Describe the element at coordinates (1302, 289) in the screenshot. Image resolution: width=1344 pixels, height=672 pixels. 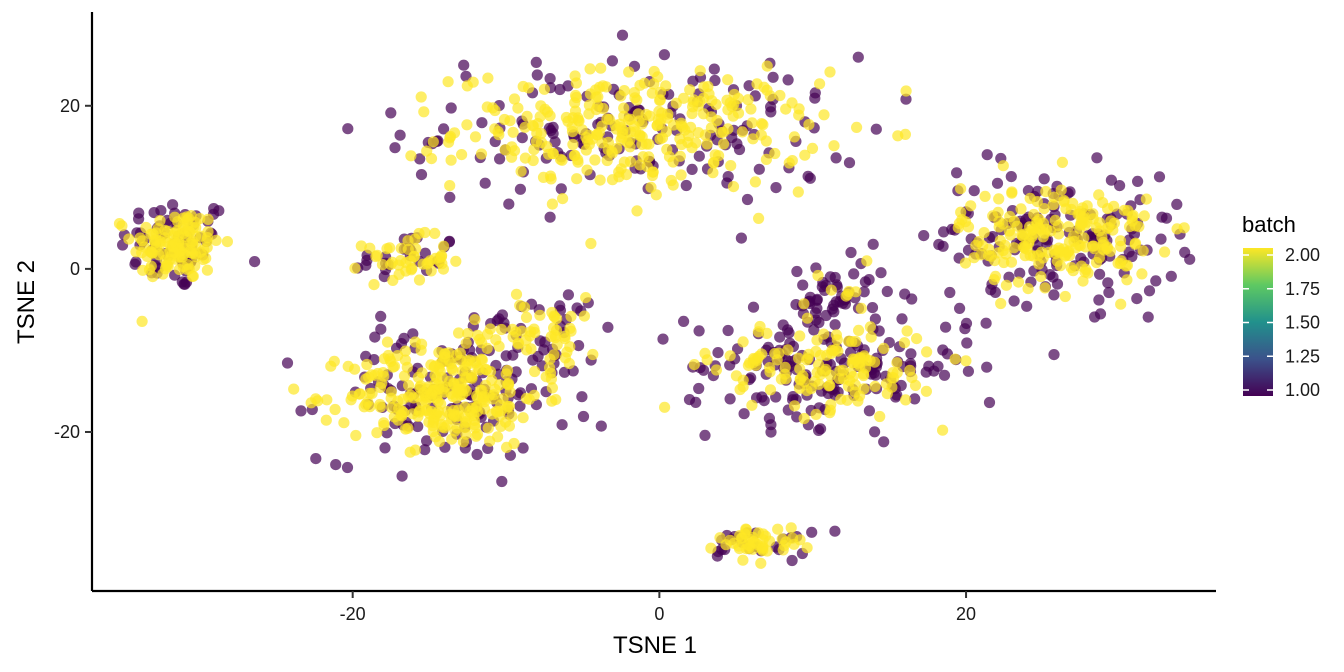
I see `colorbar-tick-label: 1.75` at that location.